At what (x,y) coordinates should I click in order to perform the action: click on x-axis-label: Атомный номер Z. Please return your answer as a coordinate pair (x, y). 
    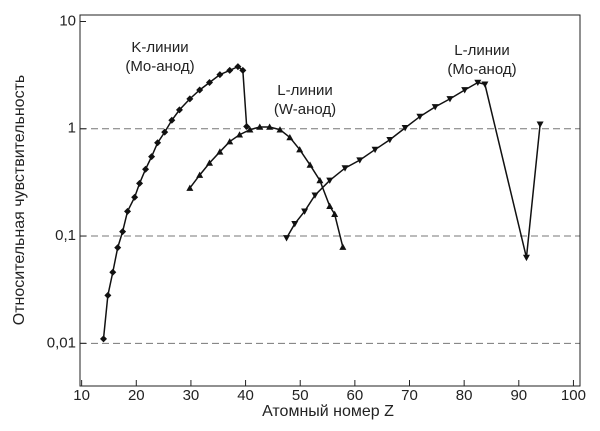
    Looking at the image, I should click on (328, 411).